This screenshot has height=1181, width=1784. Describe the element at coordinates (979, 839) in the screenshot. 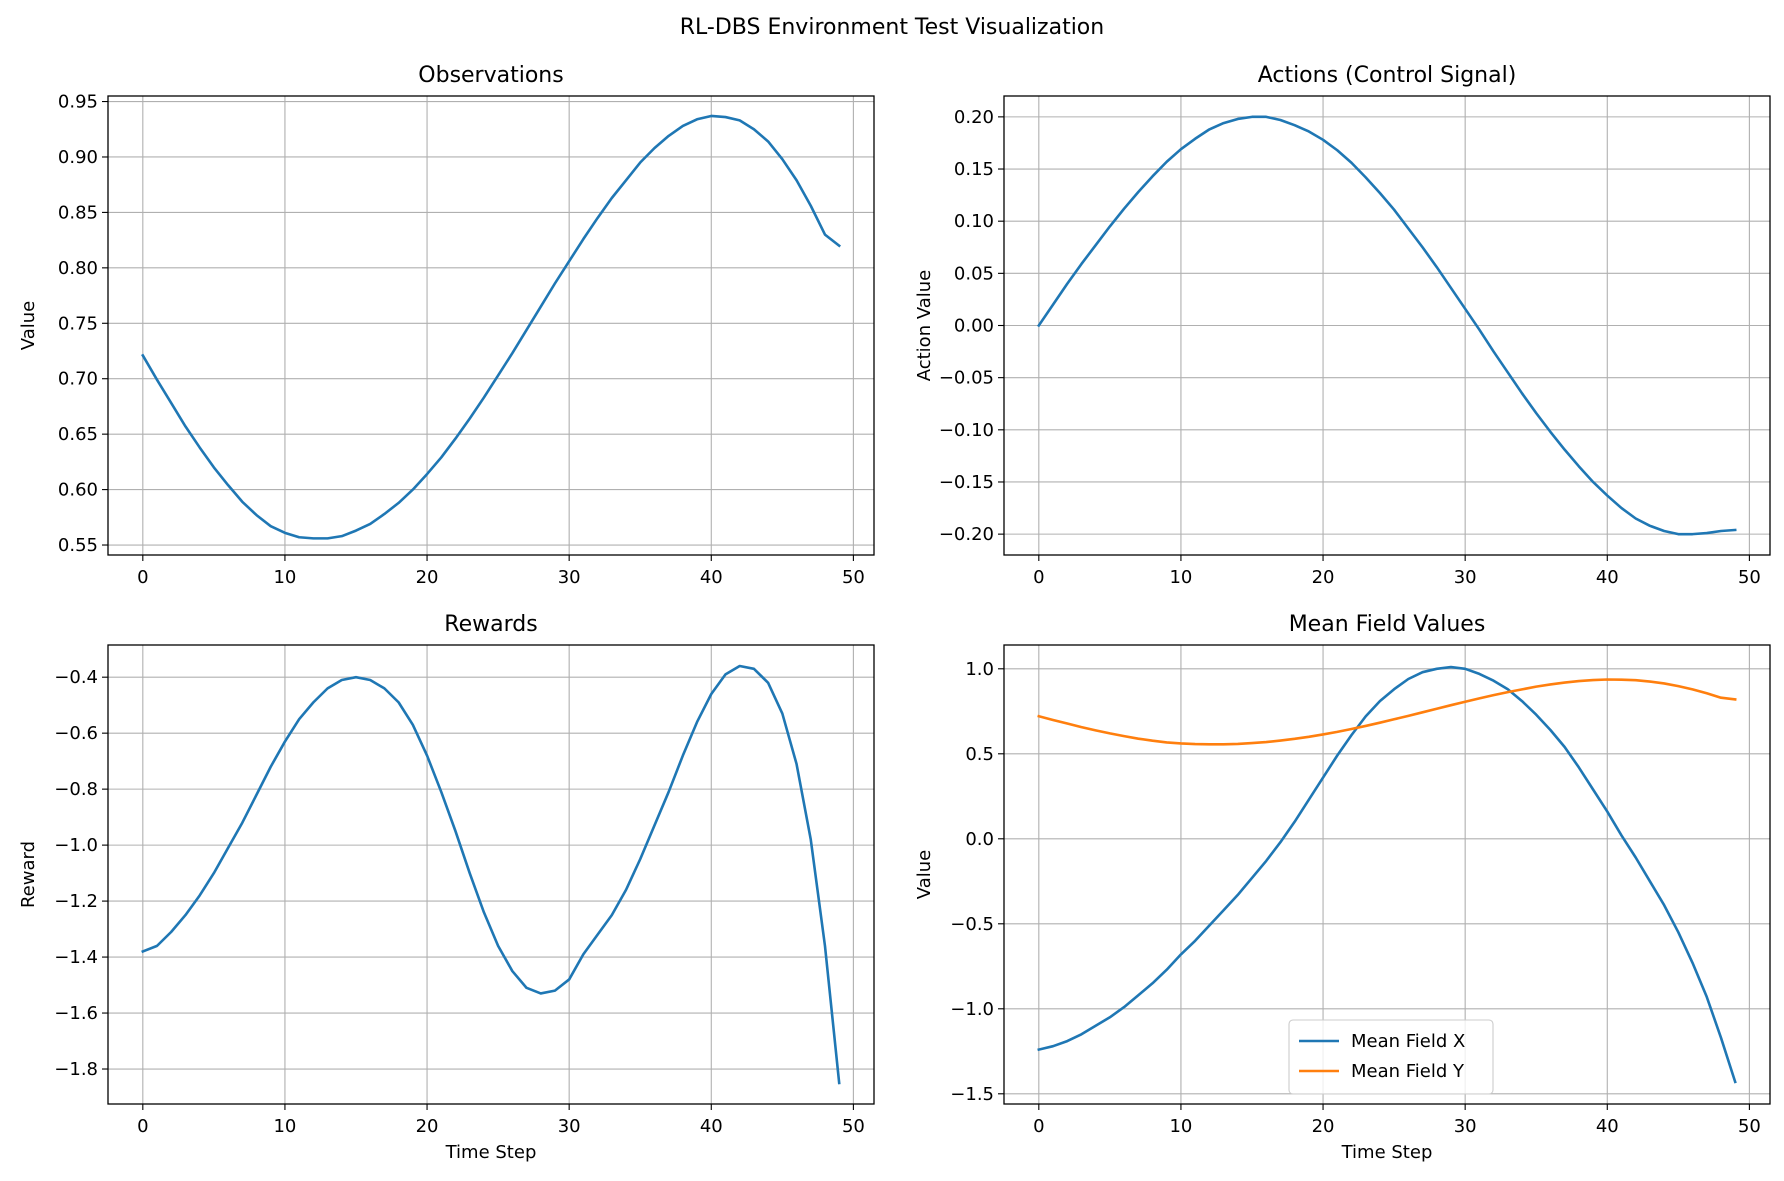

I see `mean-field-y-tick-label: 0.0` at that location.